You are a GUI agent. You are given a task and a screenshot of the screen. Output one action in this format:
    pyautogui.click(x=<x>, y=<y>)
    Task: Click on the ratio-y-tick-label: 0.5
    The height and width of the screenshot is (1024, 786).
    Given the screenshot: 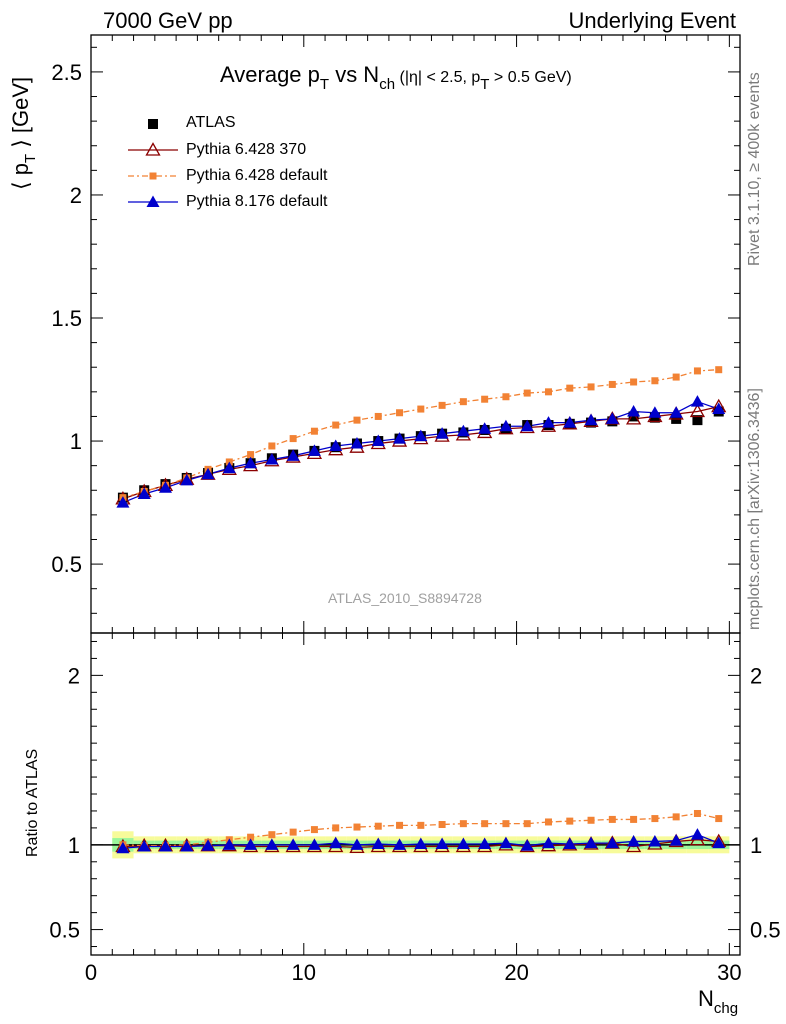 What is the action you would take?
    pyautogui.click(x=64, y=930)
    